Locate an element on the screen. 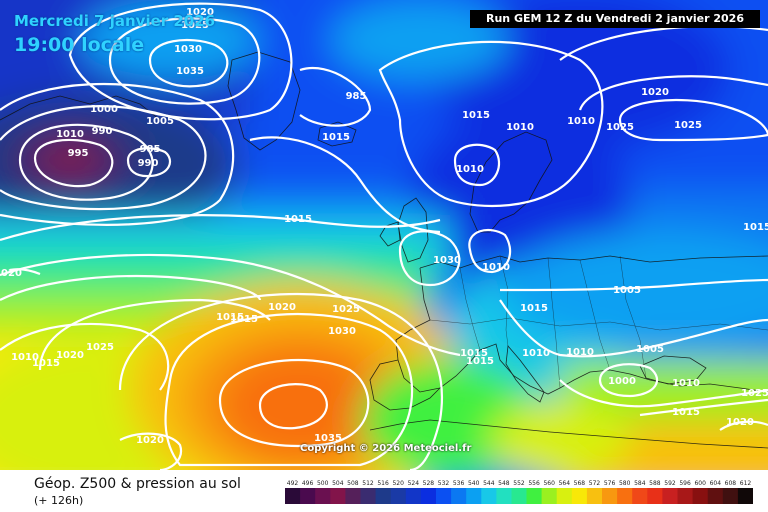 This screenshot has width=768, height=512. legend-value: 608 is located at coordinates (731, 483).